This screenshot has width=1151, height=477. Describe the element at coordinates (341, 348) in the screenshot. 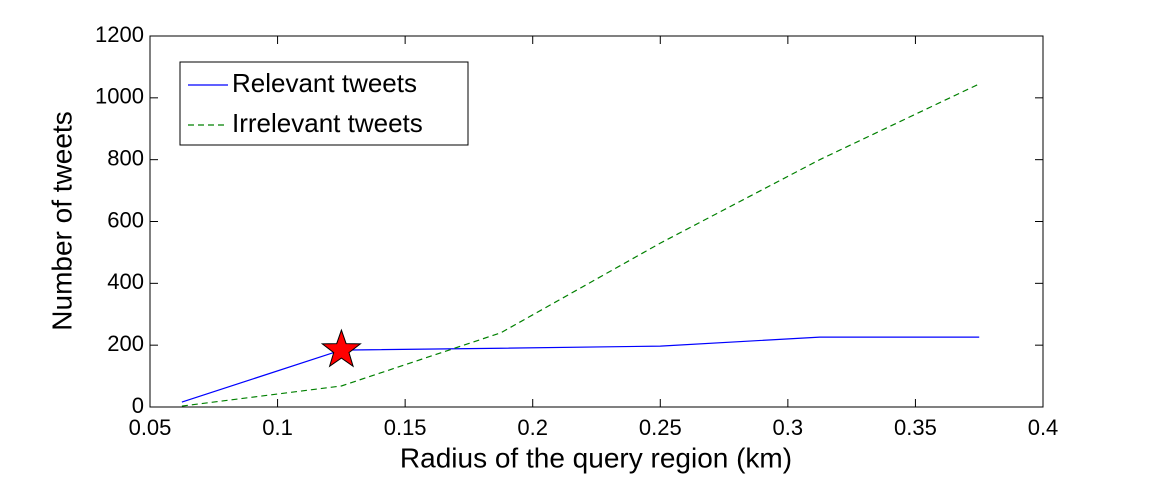

I see `highlight-star` at that location.